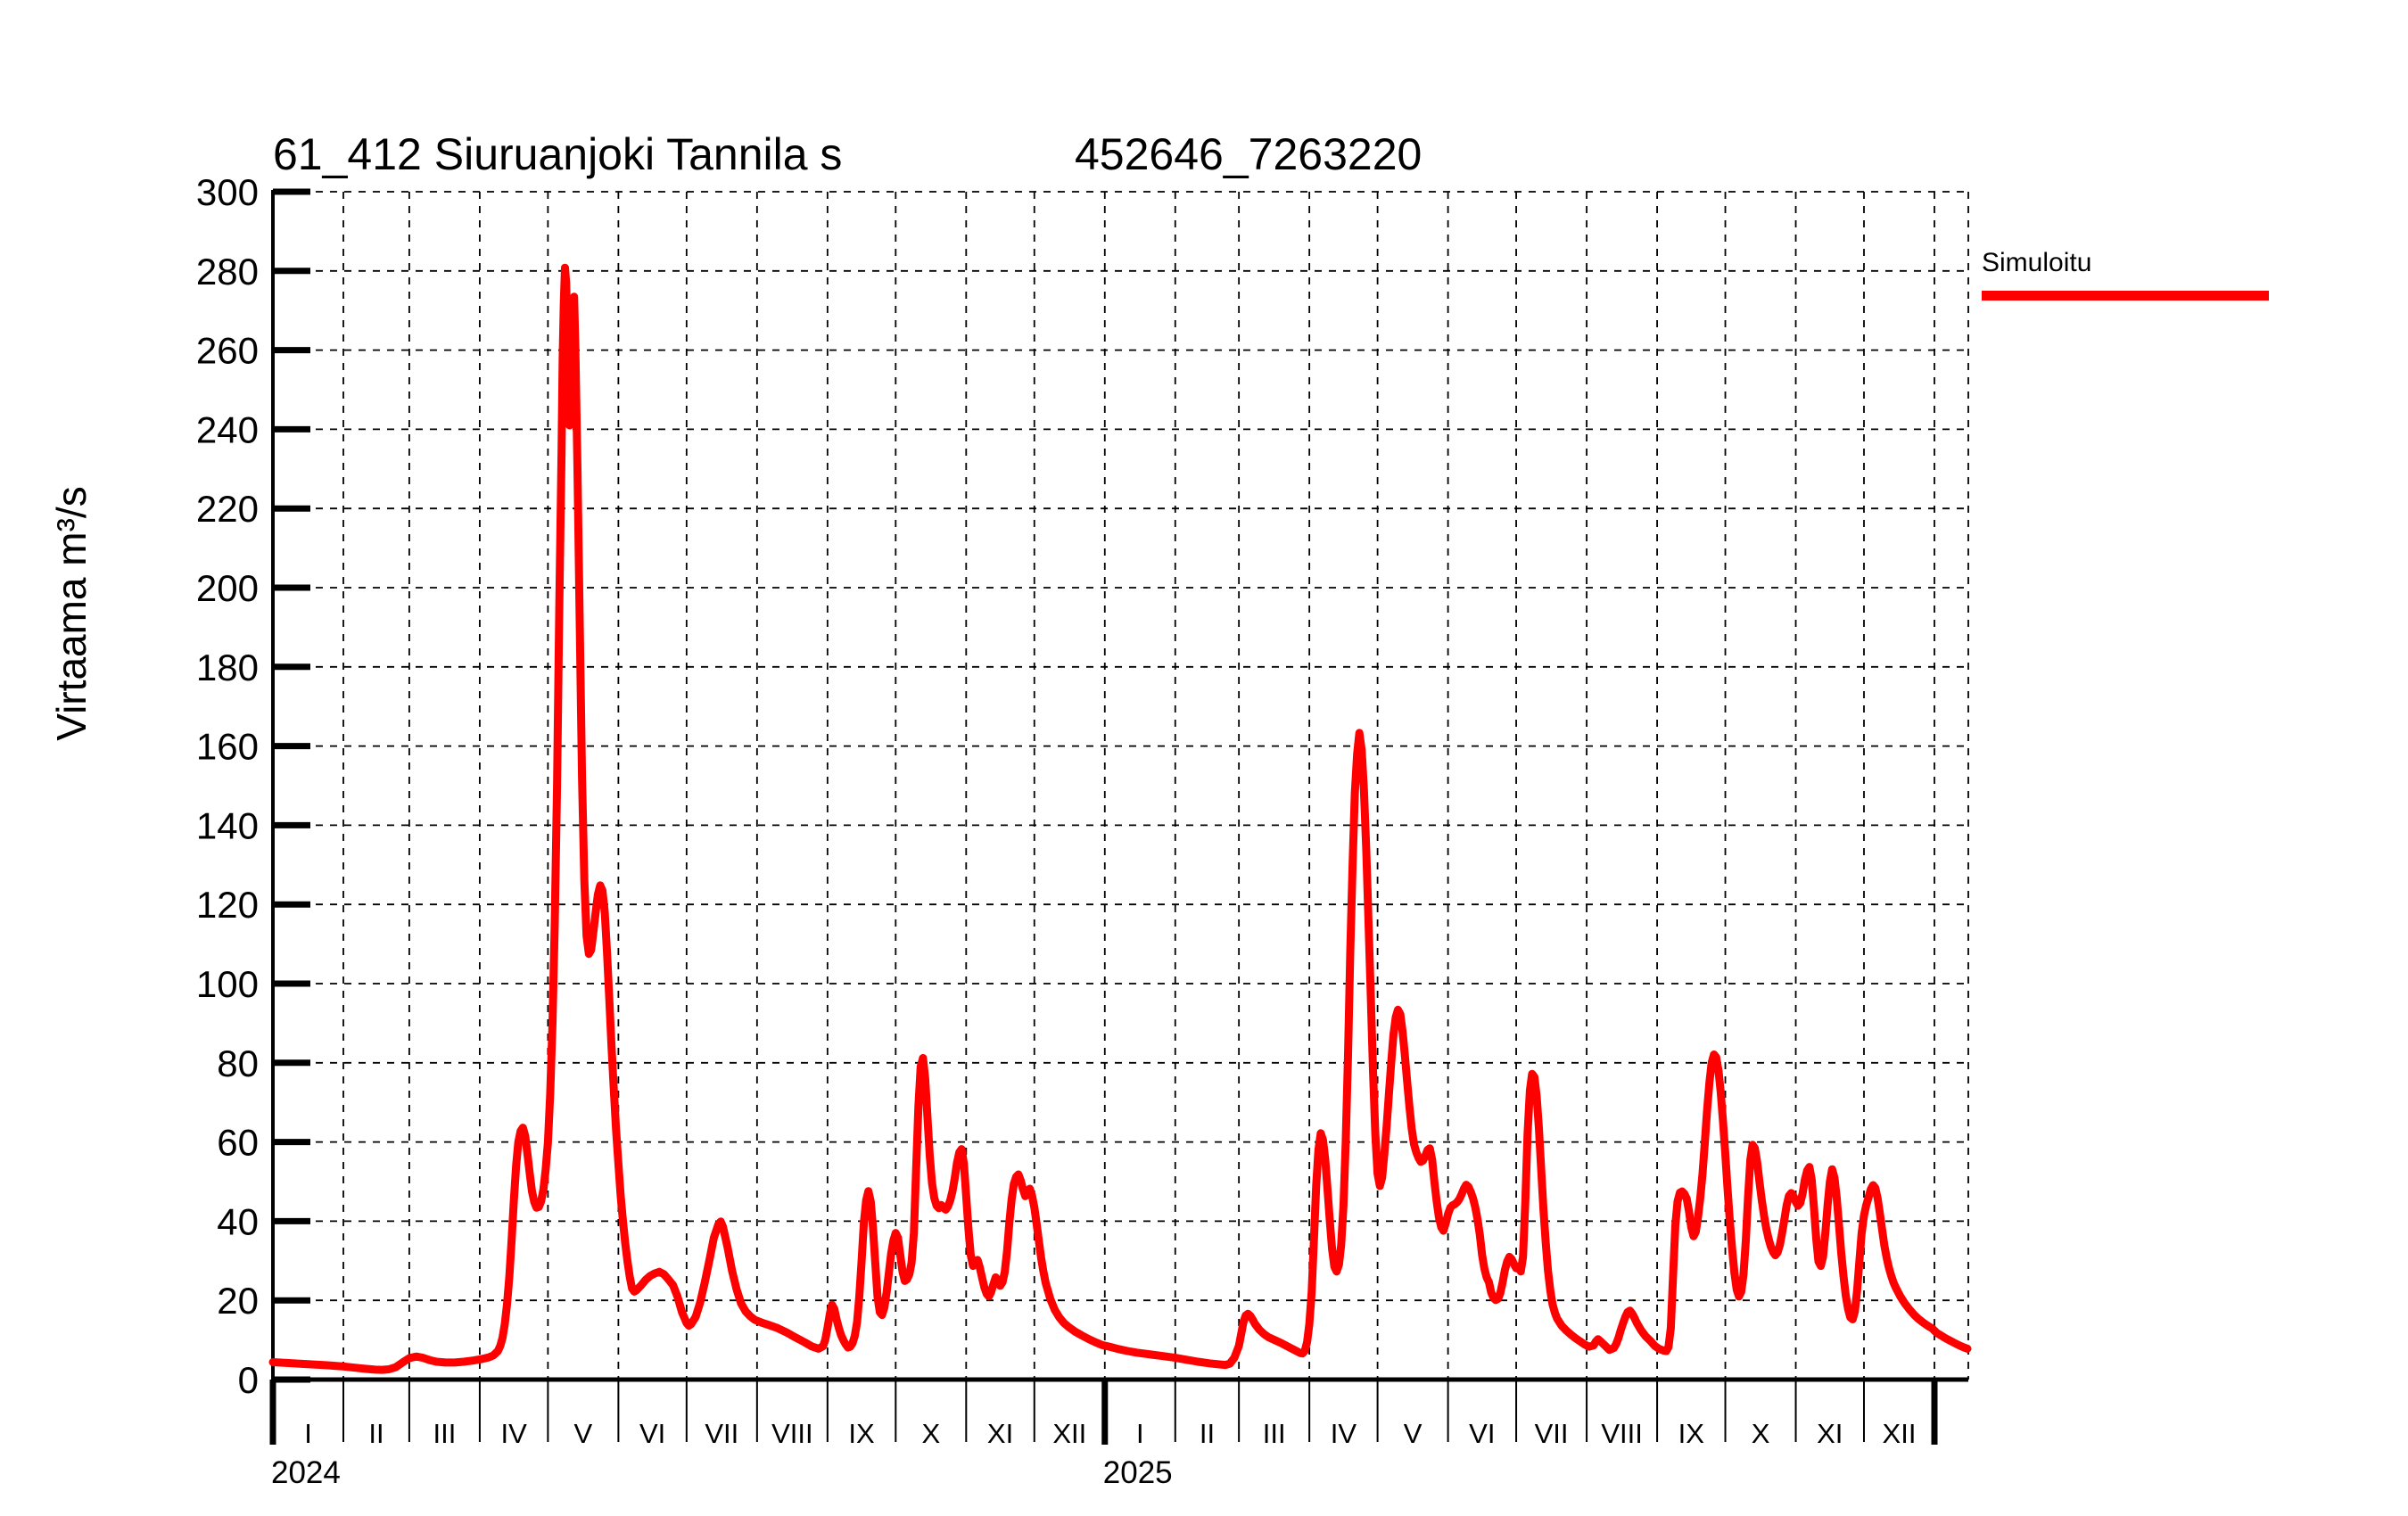  Describe the element at coordinates (238, 1143) in the screenshot. I see `y-tick-label: 60` at that location.